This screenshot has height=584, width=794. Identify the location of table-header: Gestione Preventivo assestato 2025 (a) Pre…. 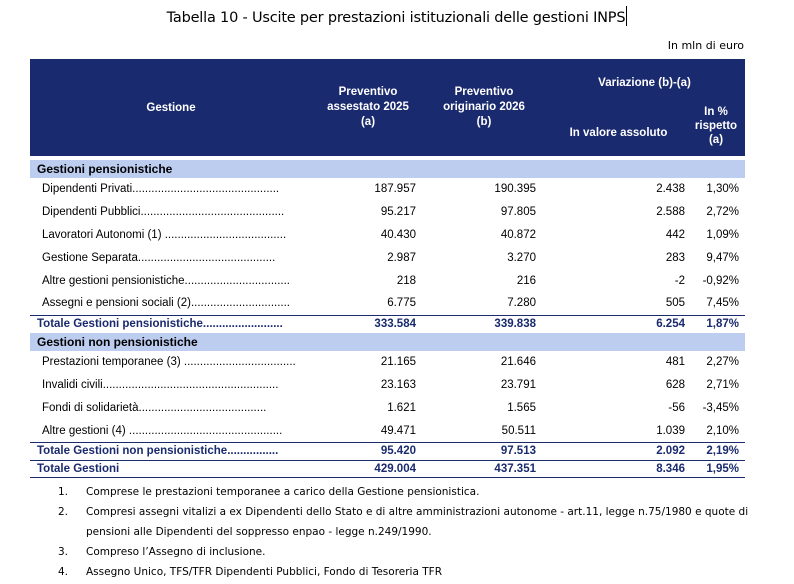
(387, 107).